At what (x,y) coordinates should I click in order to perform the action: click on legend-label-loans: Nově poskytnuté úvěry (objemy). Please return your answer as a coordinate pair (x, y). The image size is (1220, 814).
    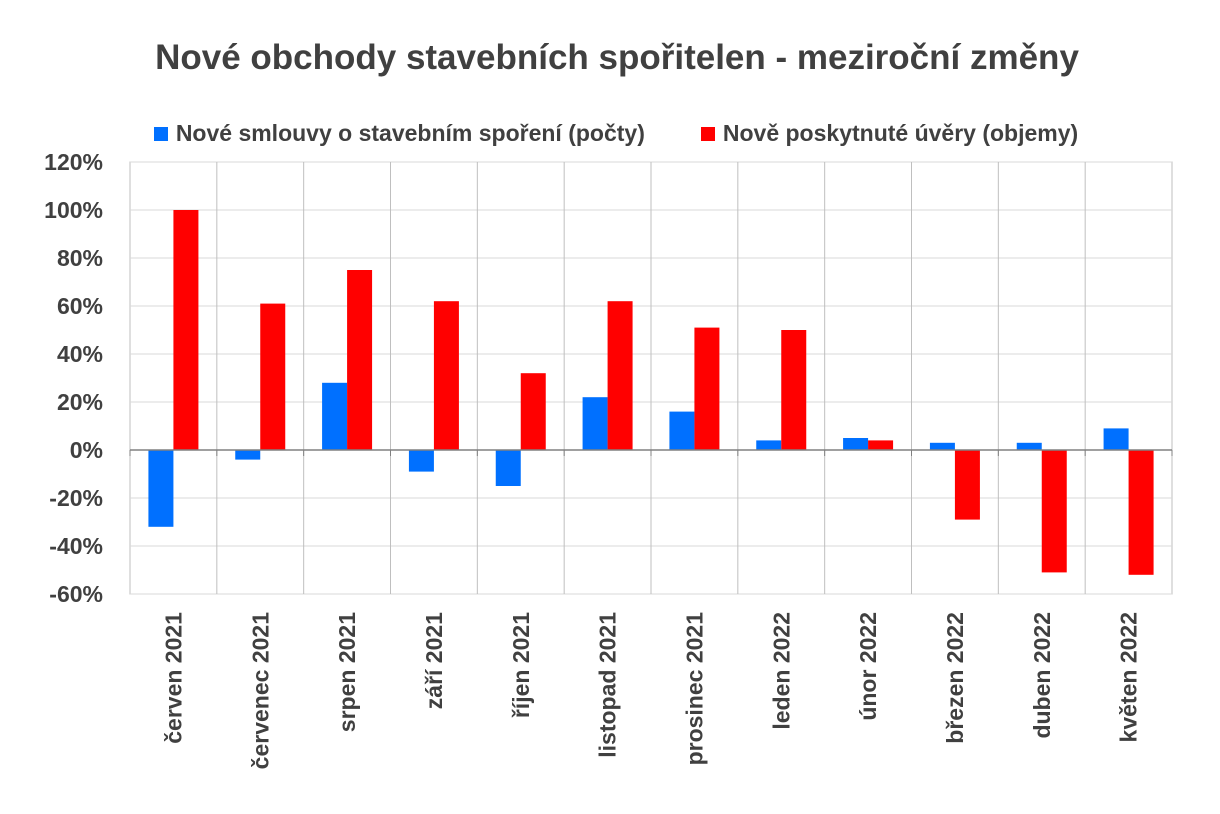
    Looking at the image, I should click on (900, 133).